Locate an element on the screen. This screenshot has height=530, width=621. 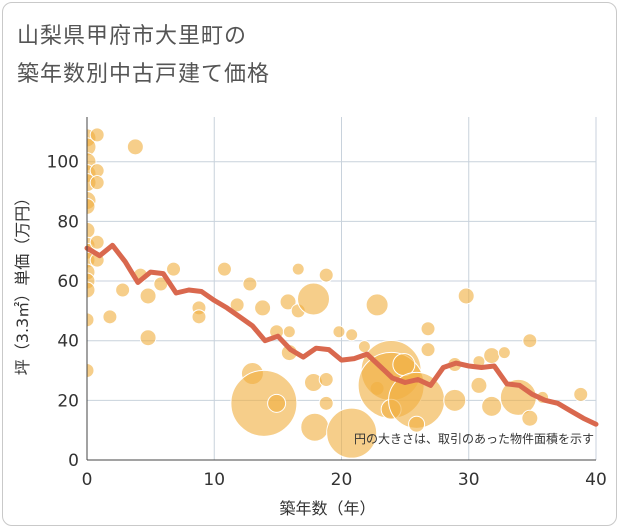
y-axis-title: 坪（3.3㎡）単価（万円） is located at coordinates (22, 282).